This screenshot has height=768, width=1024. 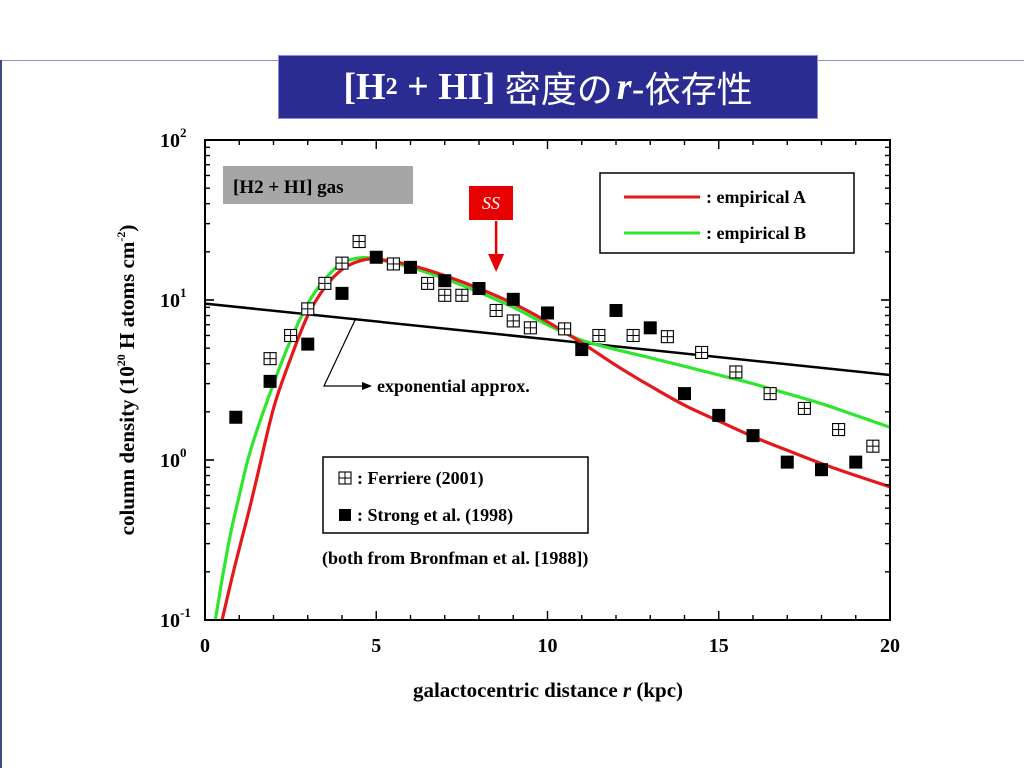 I want to click on x-tick-label: 15, so click(x=719, y=646).